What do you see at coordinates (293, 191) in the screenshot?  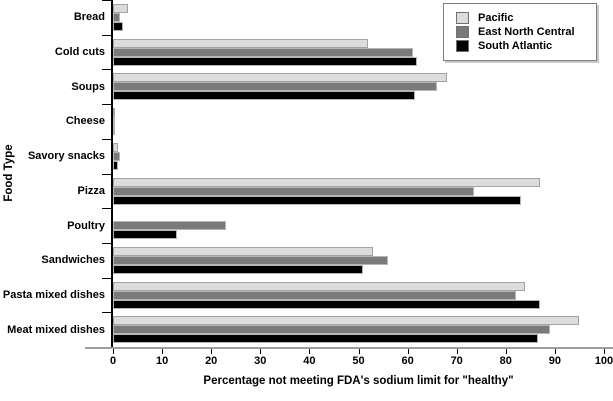 I see `bar-pizza-east-north-central` at bounding box center [293, 191].